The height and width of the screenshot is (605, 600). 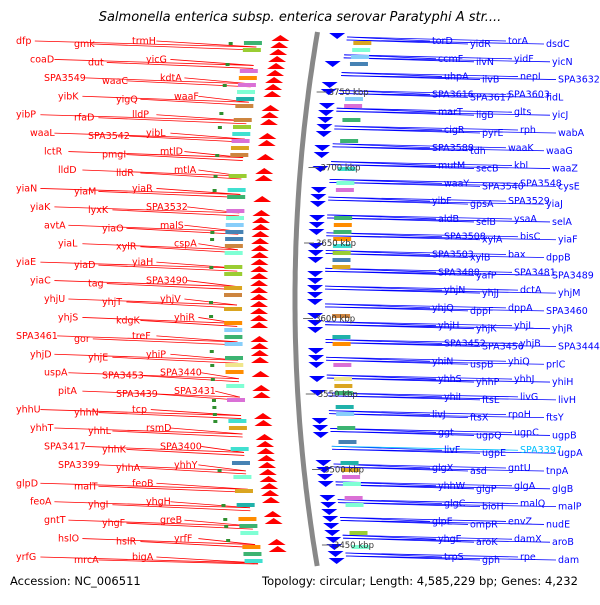 What do you see at coordinates (450, 112) in the screenshot?
I see `right-gene-label: marT` at bounding box center [450, 112].